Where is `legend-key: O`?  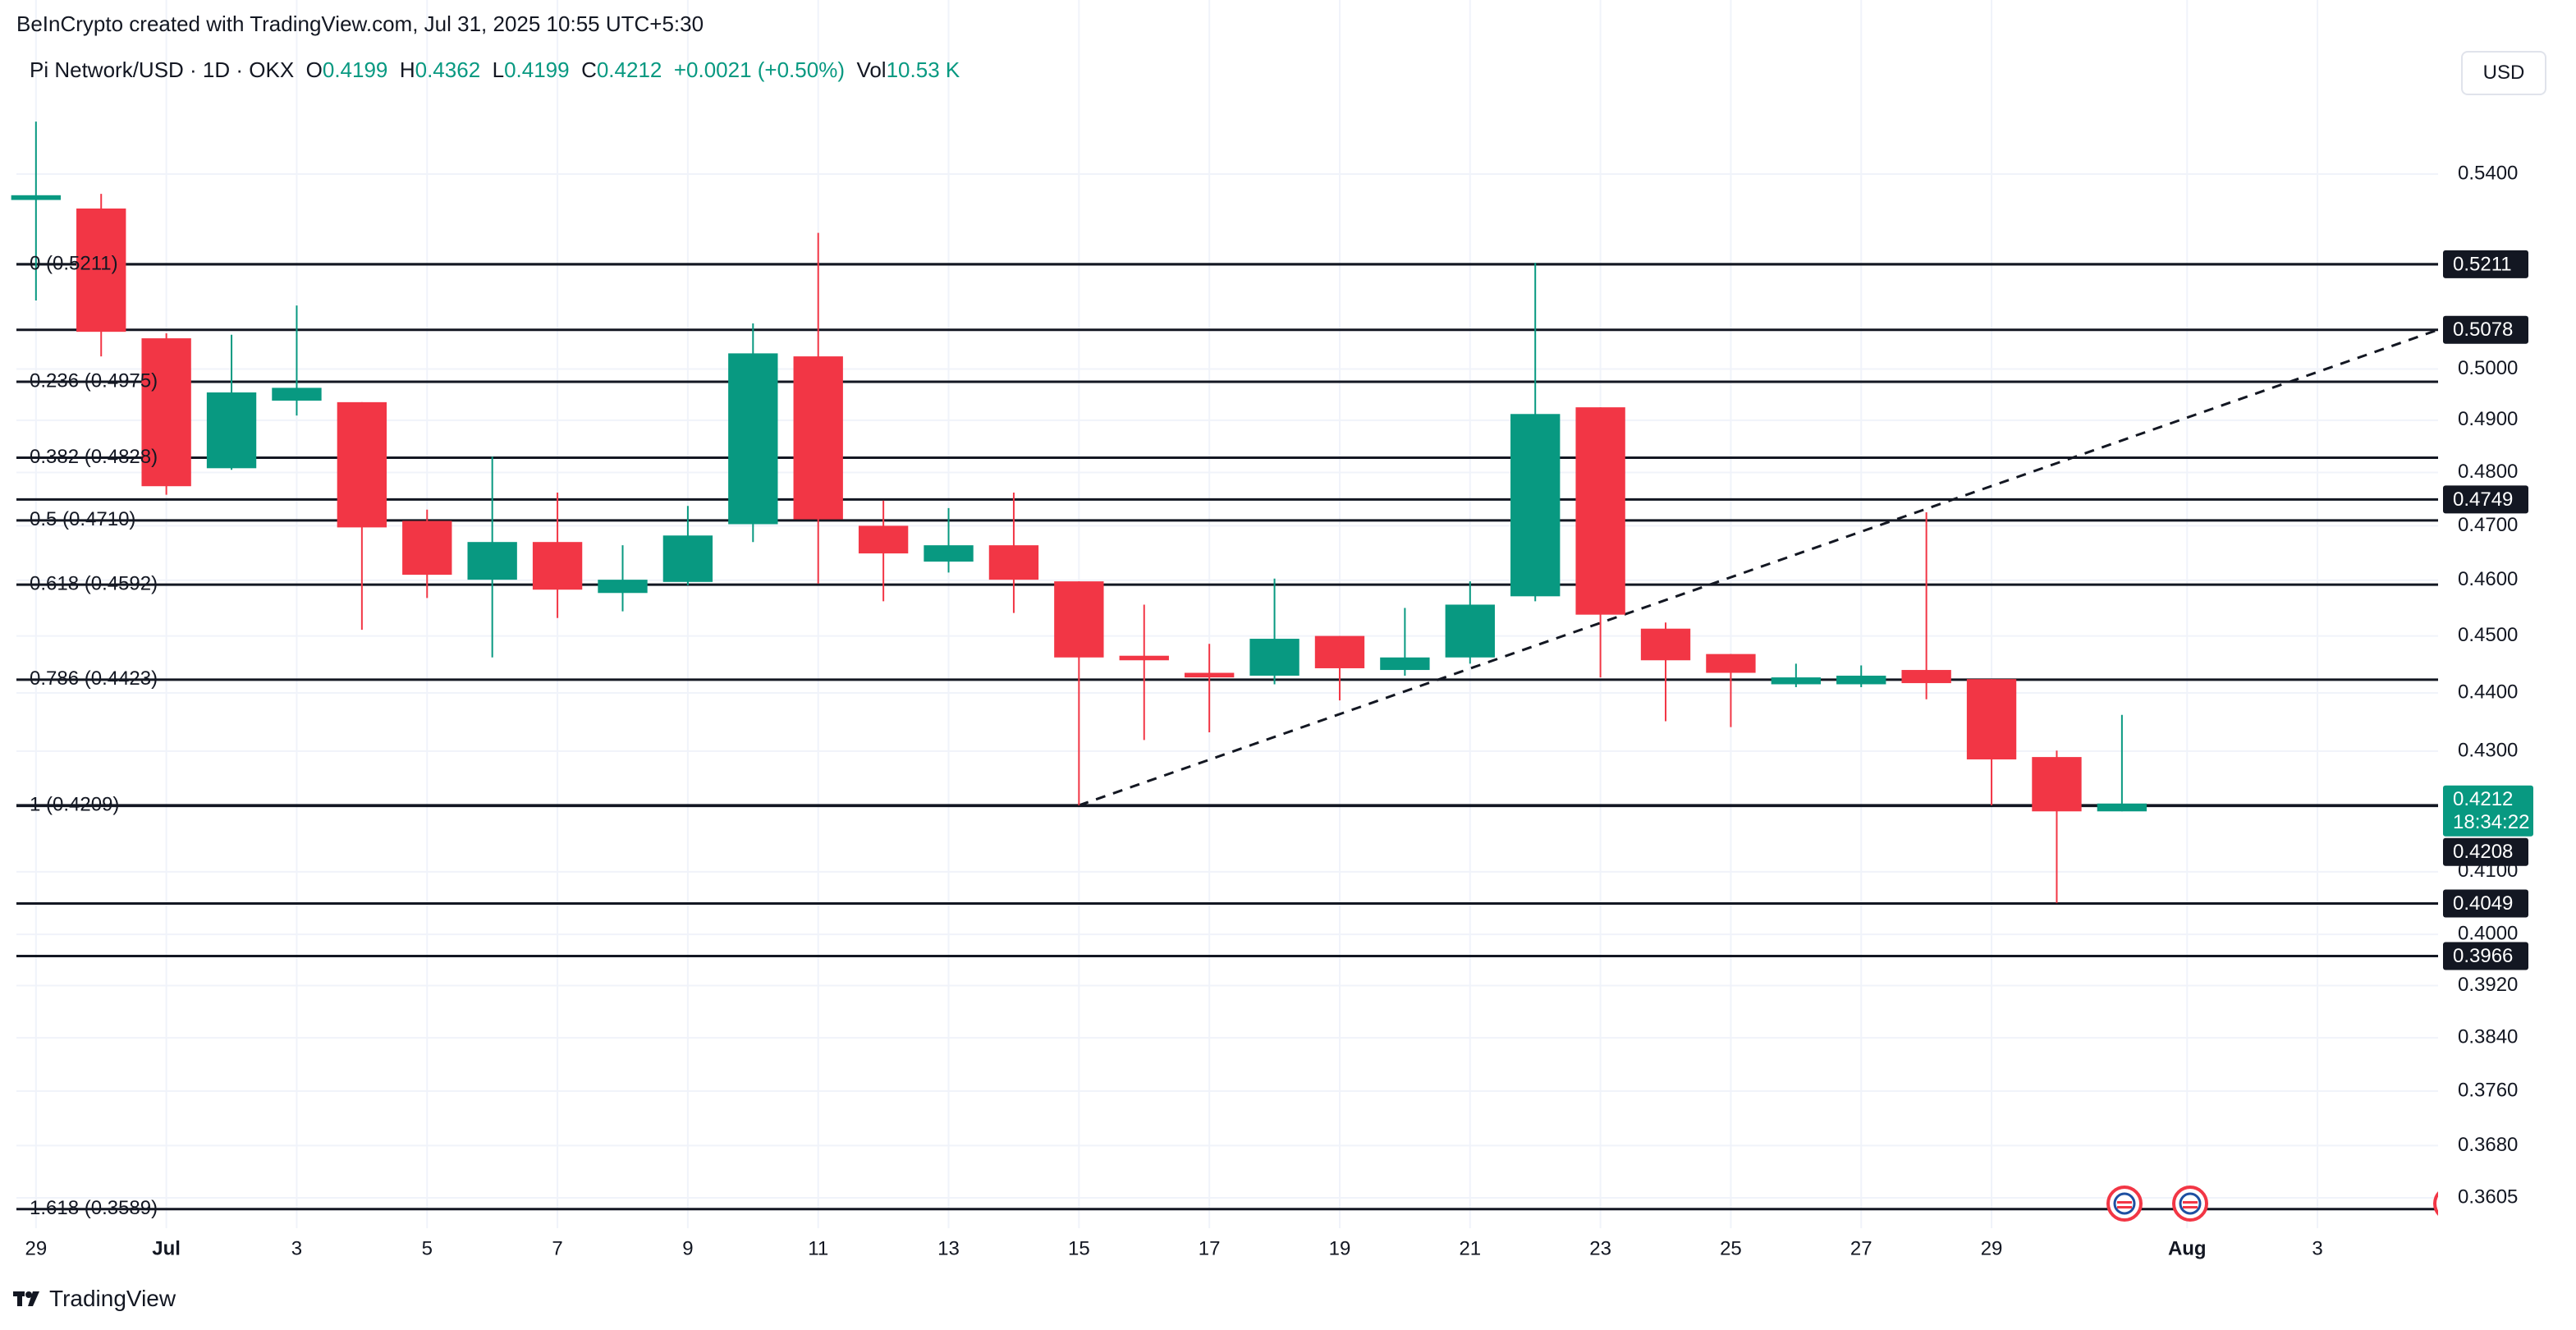
legend-key: O is located at coordinates (314, 69).